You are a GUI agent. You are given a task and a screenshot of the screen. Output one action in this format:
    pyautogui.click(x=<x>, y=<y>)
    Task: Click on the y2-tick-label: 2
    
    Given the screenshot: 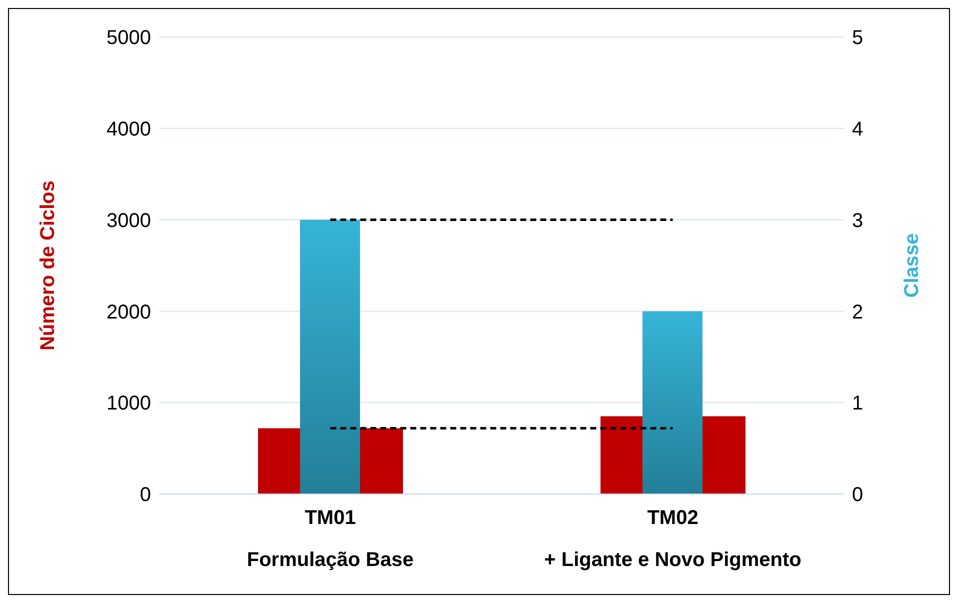 What is the action you would take?
    pyautogui.click(x=858, y=312)
    